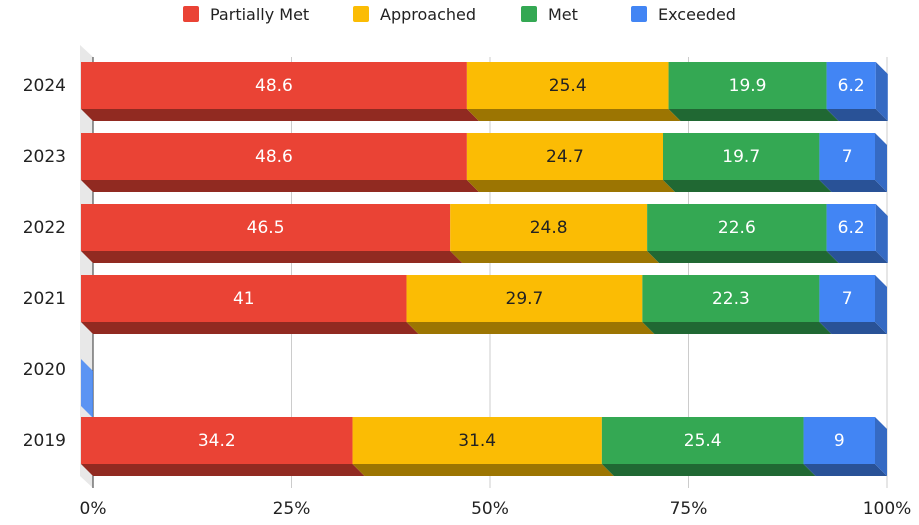 This screenshot has height=525, width=919. I want to click on legend-item: Partially Met, so click(246, 14).